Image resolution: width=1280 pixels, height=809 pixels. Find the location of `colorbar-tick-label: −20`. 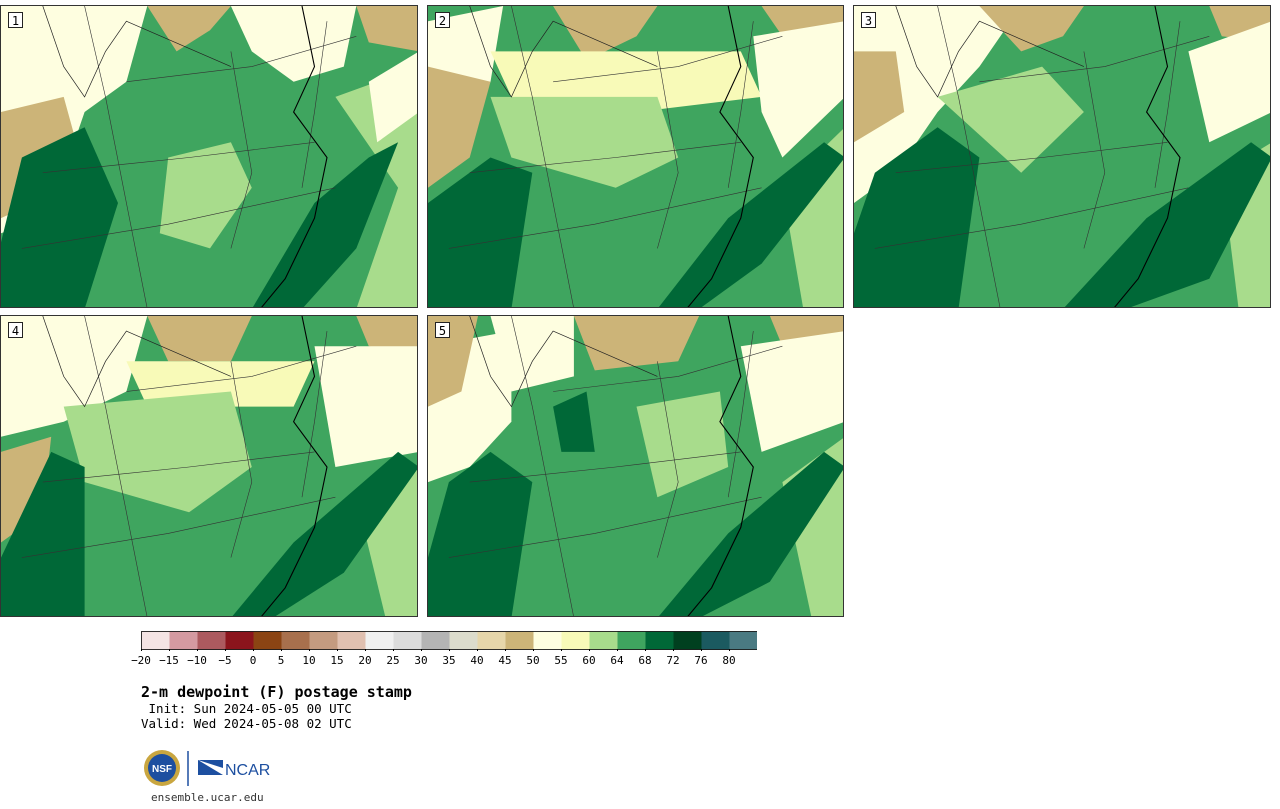

colorbar-tick-label: −20 is located at coordinates (141, 660).